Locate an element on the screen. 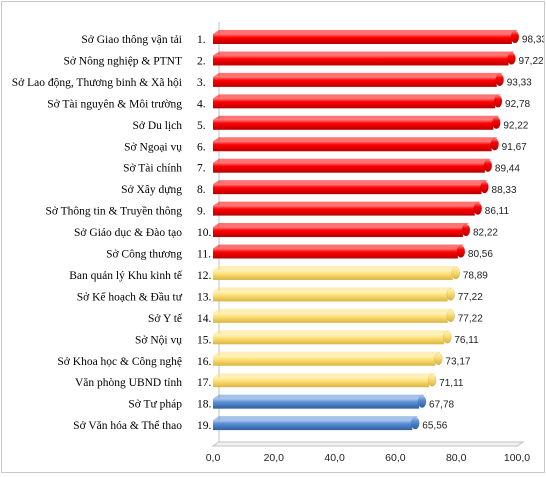 This screenshot has width=546, height=477. bar-value-label: 78,89 is located at coordinates (475, 276).